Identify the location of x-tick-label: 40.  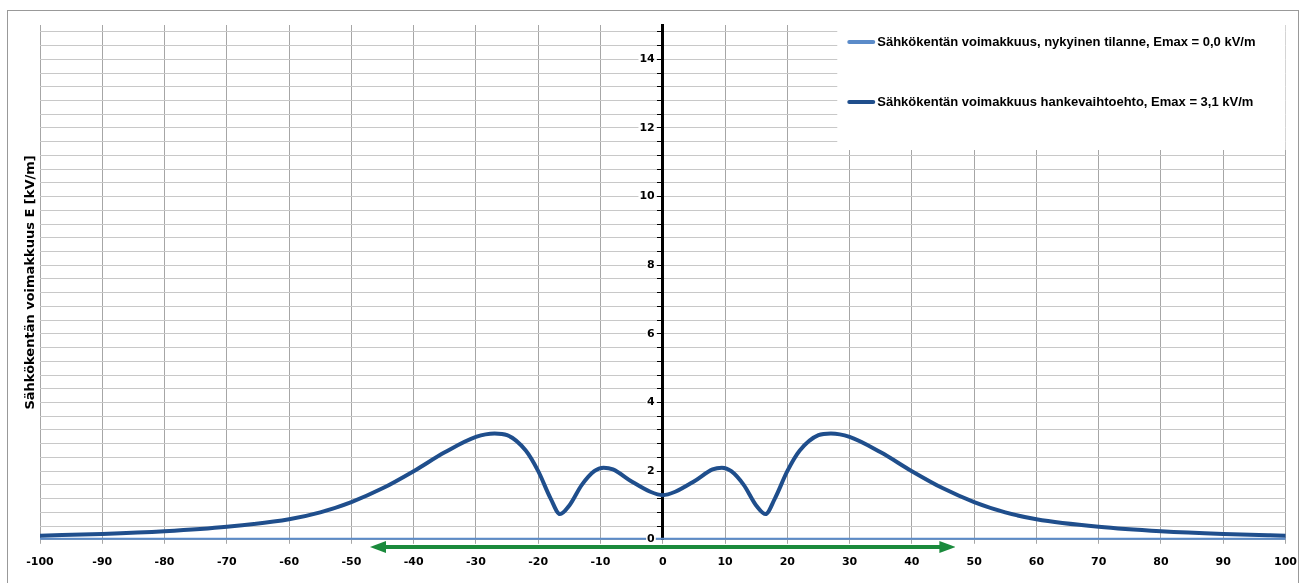
(912, 562).